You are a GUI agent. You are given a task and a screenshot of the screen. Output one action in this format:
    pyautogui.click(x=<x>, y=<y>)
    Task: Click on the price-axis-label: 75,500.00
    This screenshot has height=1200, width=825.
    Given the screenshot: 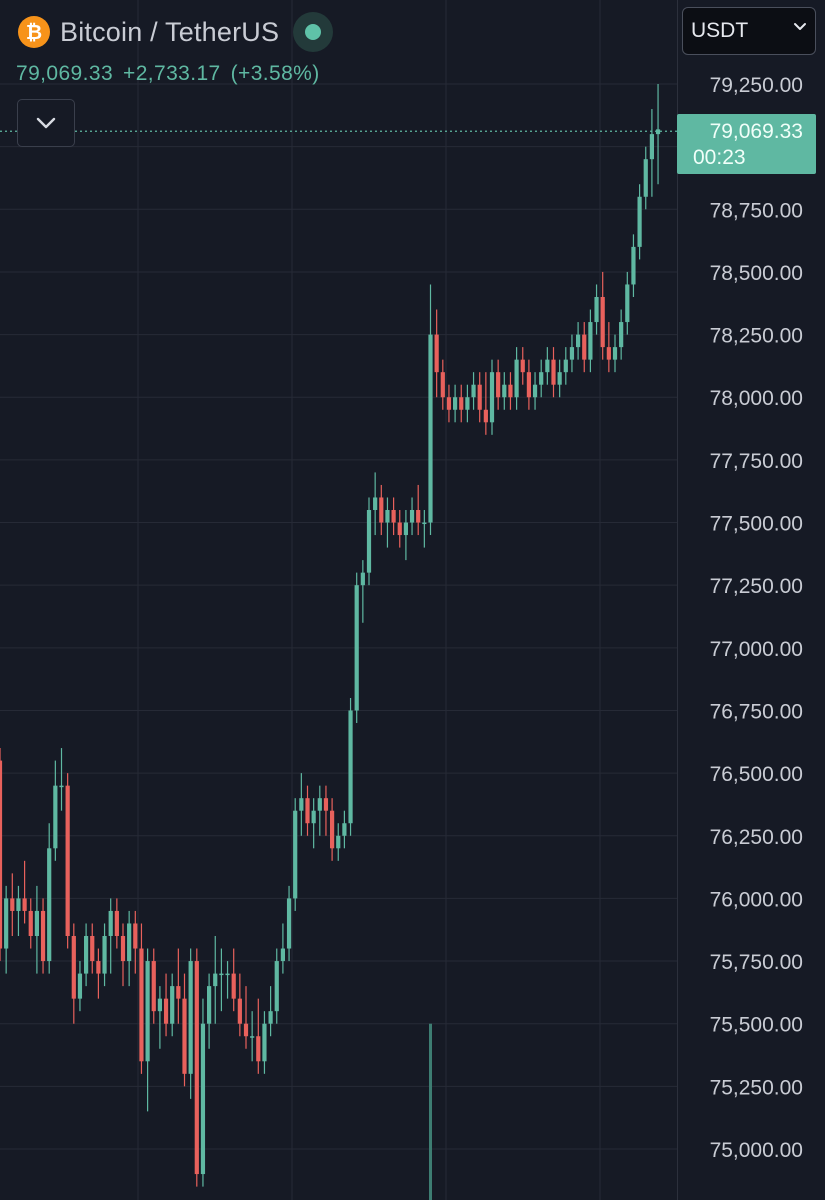 What is the action you would take?
    pyautogui.click(x=756, y=1025)
    